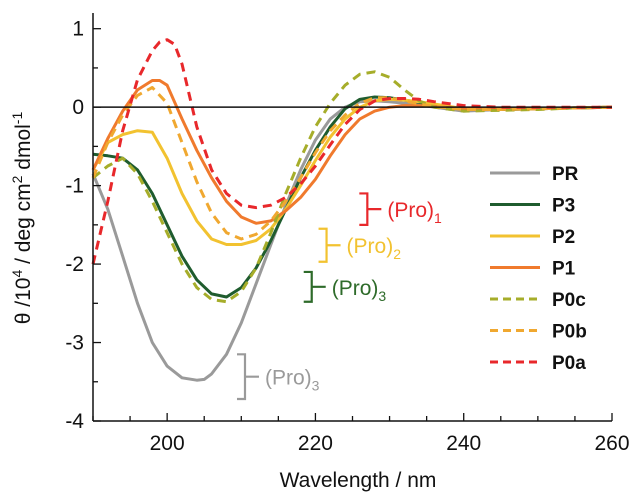 The image size is (630, 497). Describe the element at coordinates (569, 363) in the screenshot. I see `legend-label: P0a` at that location.